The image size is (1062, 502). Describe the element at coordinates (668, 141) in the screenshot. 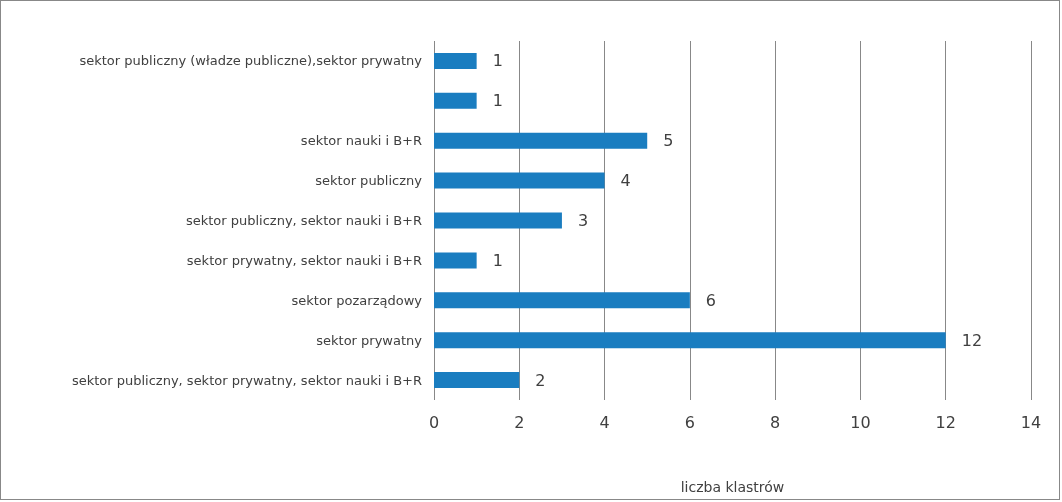

I see `data-label: 5` at that location.